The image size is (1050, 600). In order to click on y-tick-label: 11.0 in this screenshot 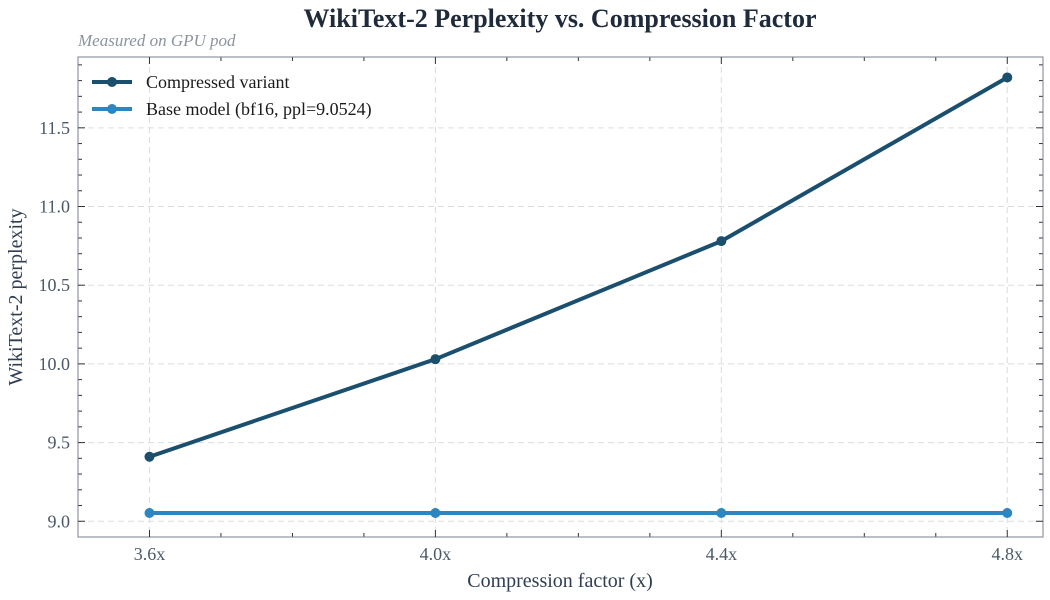, I will do `click(54, 207)`.